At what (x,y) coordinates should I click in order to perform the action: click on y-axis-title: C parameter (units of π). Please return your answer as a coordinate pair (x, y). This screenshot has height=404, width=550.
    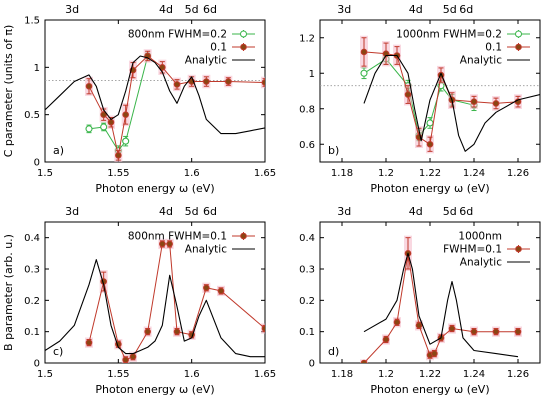
    Looking at the image, I should click on (8, 91).